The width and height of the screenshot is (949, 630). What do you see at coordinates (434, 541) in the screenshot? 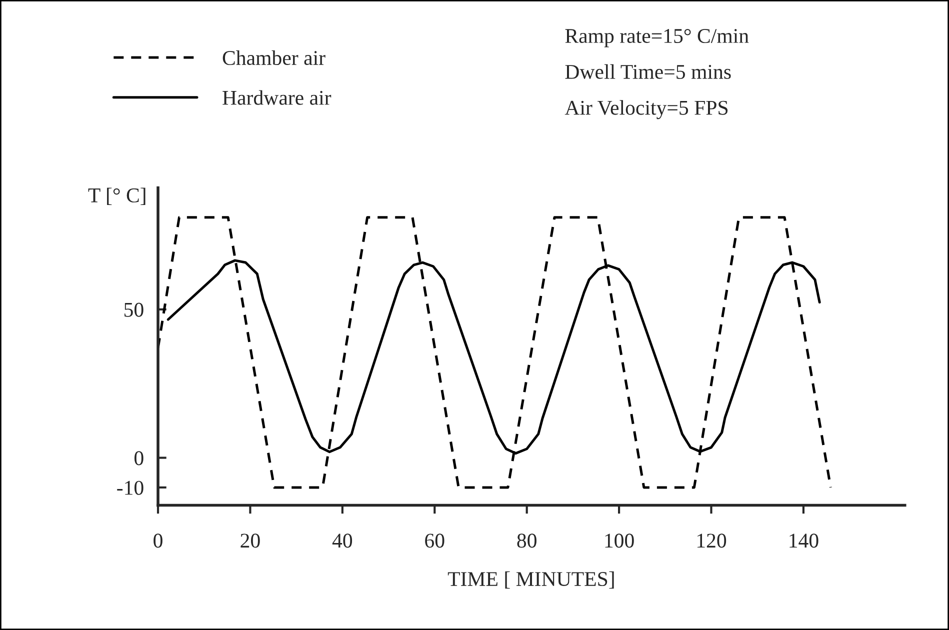
I see `x-tick-label: 60` at bounding box center [434, 541].